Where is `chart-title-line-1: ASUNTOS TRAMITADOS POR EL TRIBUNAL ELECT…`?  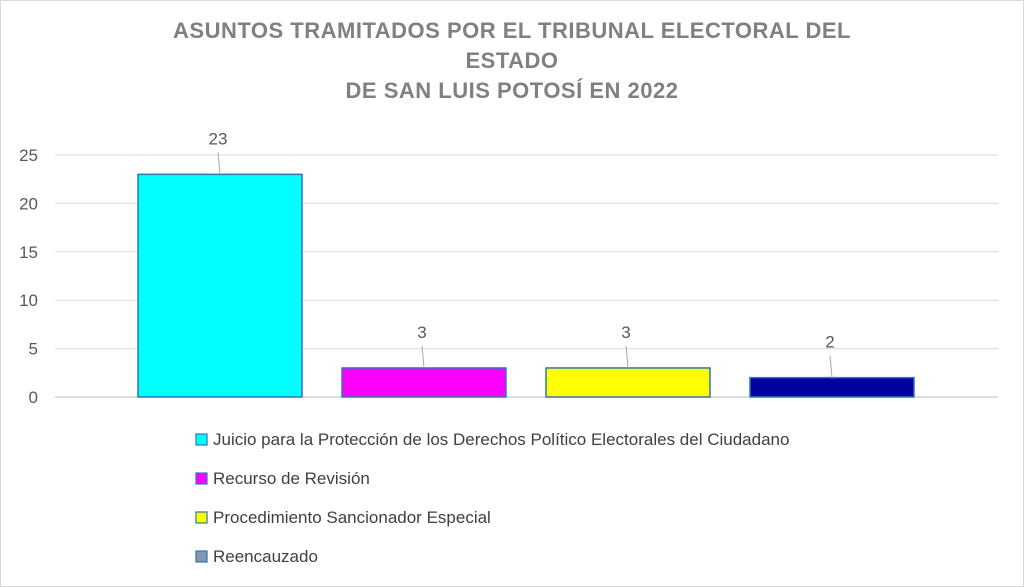
chart-title-line-1: ASUNTOS TRAMITADOS POR EL TRIBUNAL ELECT… is located at coordinates (512, 30).